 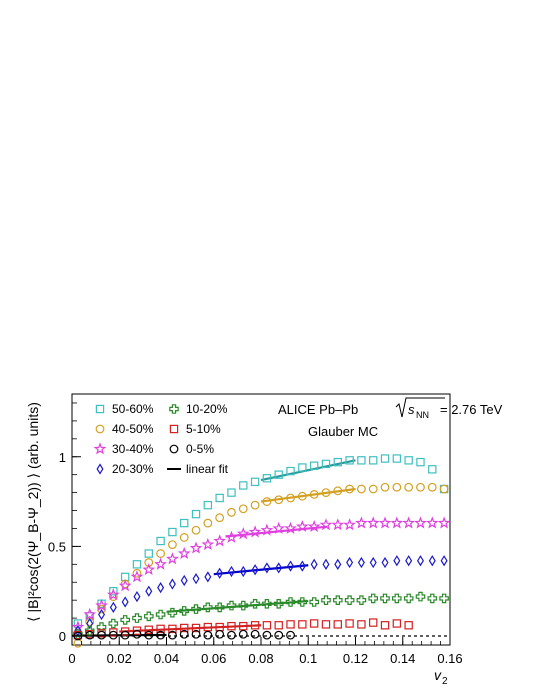 I want to click on series-30-40pct, so click(x=261, y=574).